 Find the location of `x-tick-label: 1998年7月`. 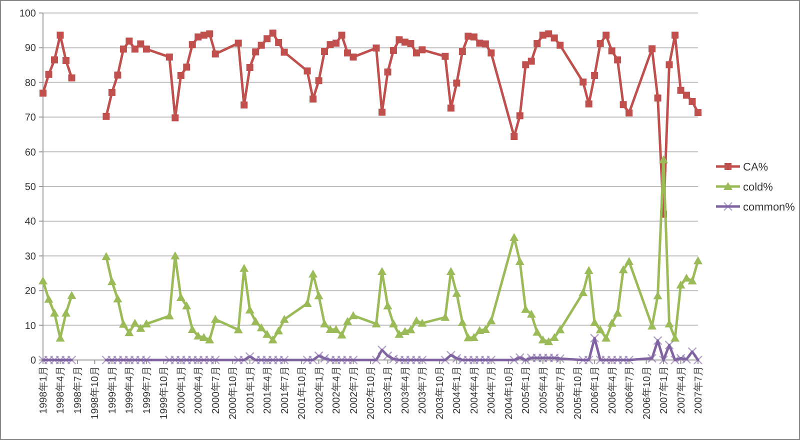

x-tick-label: 1998年7月 is located at coordinates (78, 390).